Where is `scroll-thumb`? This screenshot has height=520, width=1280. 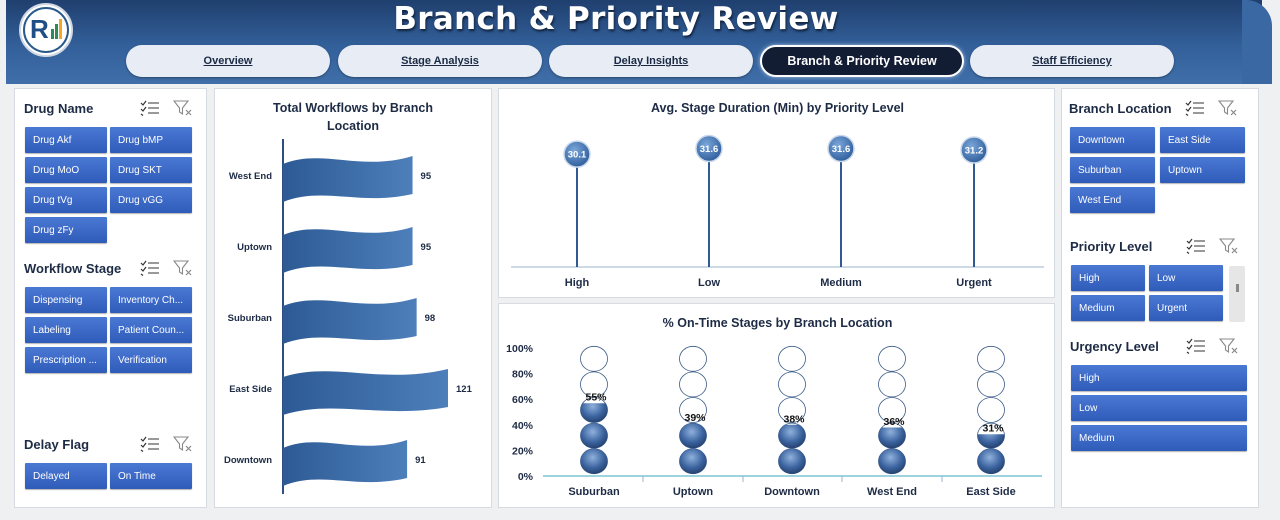 scroll-thumb is located at coordinates (1237, 288).